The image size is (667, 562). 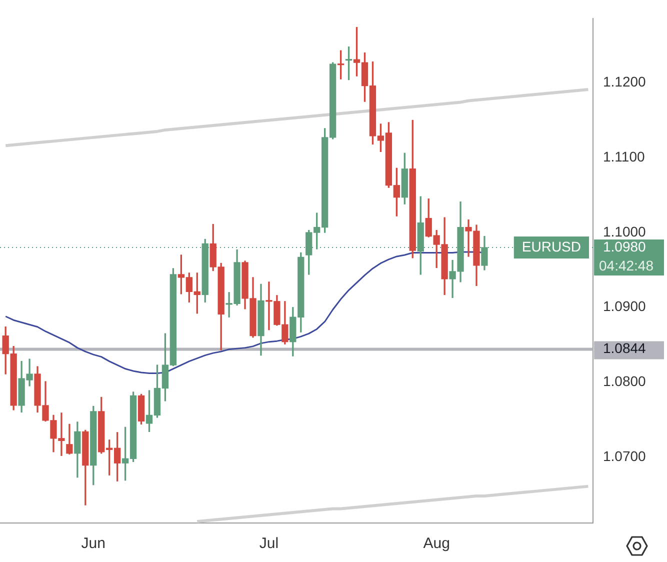 What do you see at coordinates (624, 306) in the screenshot?
I see `y-tick-label: 1.0900` at bounding box center [624, 306].